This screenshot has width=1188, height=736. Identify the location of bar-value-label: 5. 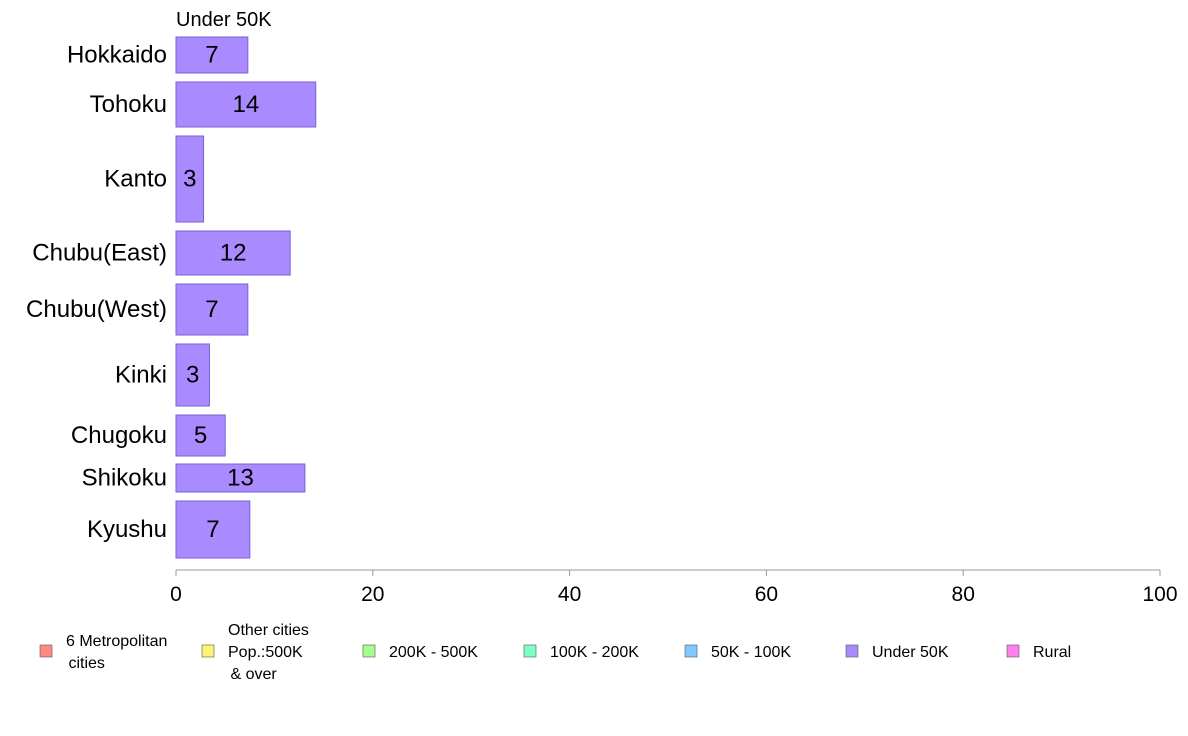
(200, 435).